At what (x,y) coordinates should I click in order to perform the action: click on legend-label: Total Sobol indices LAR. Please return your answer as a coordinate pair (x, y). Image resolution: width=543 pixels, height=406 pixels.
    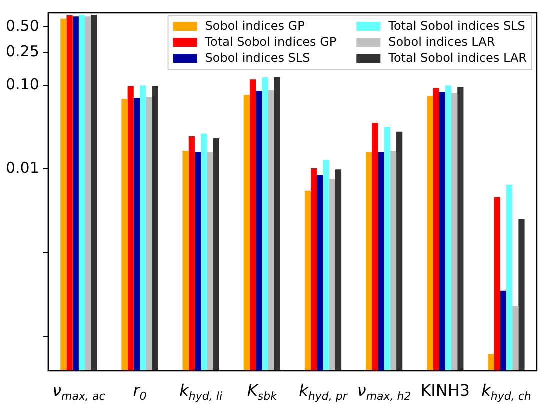
    Looking at the image, I should click on (458, 58).